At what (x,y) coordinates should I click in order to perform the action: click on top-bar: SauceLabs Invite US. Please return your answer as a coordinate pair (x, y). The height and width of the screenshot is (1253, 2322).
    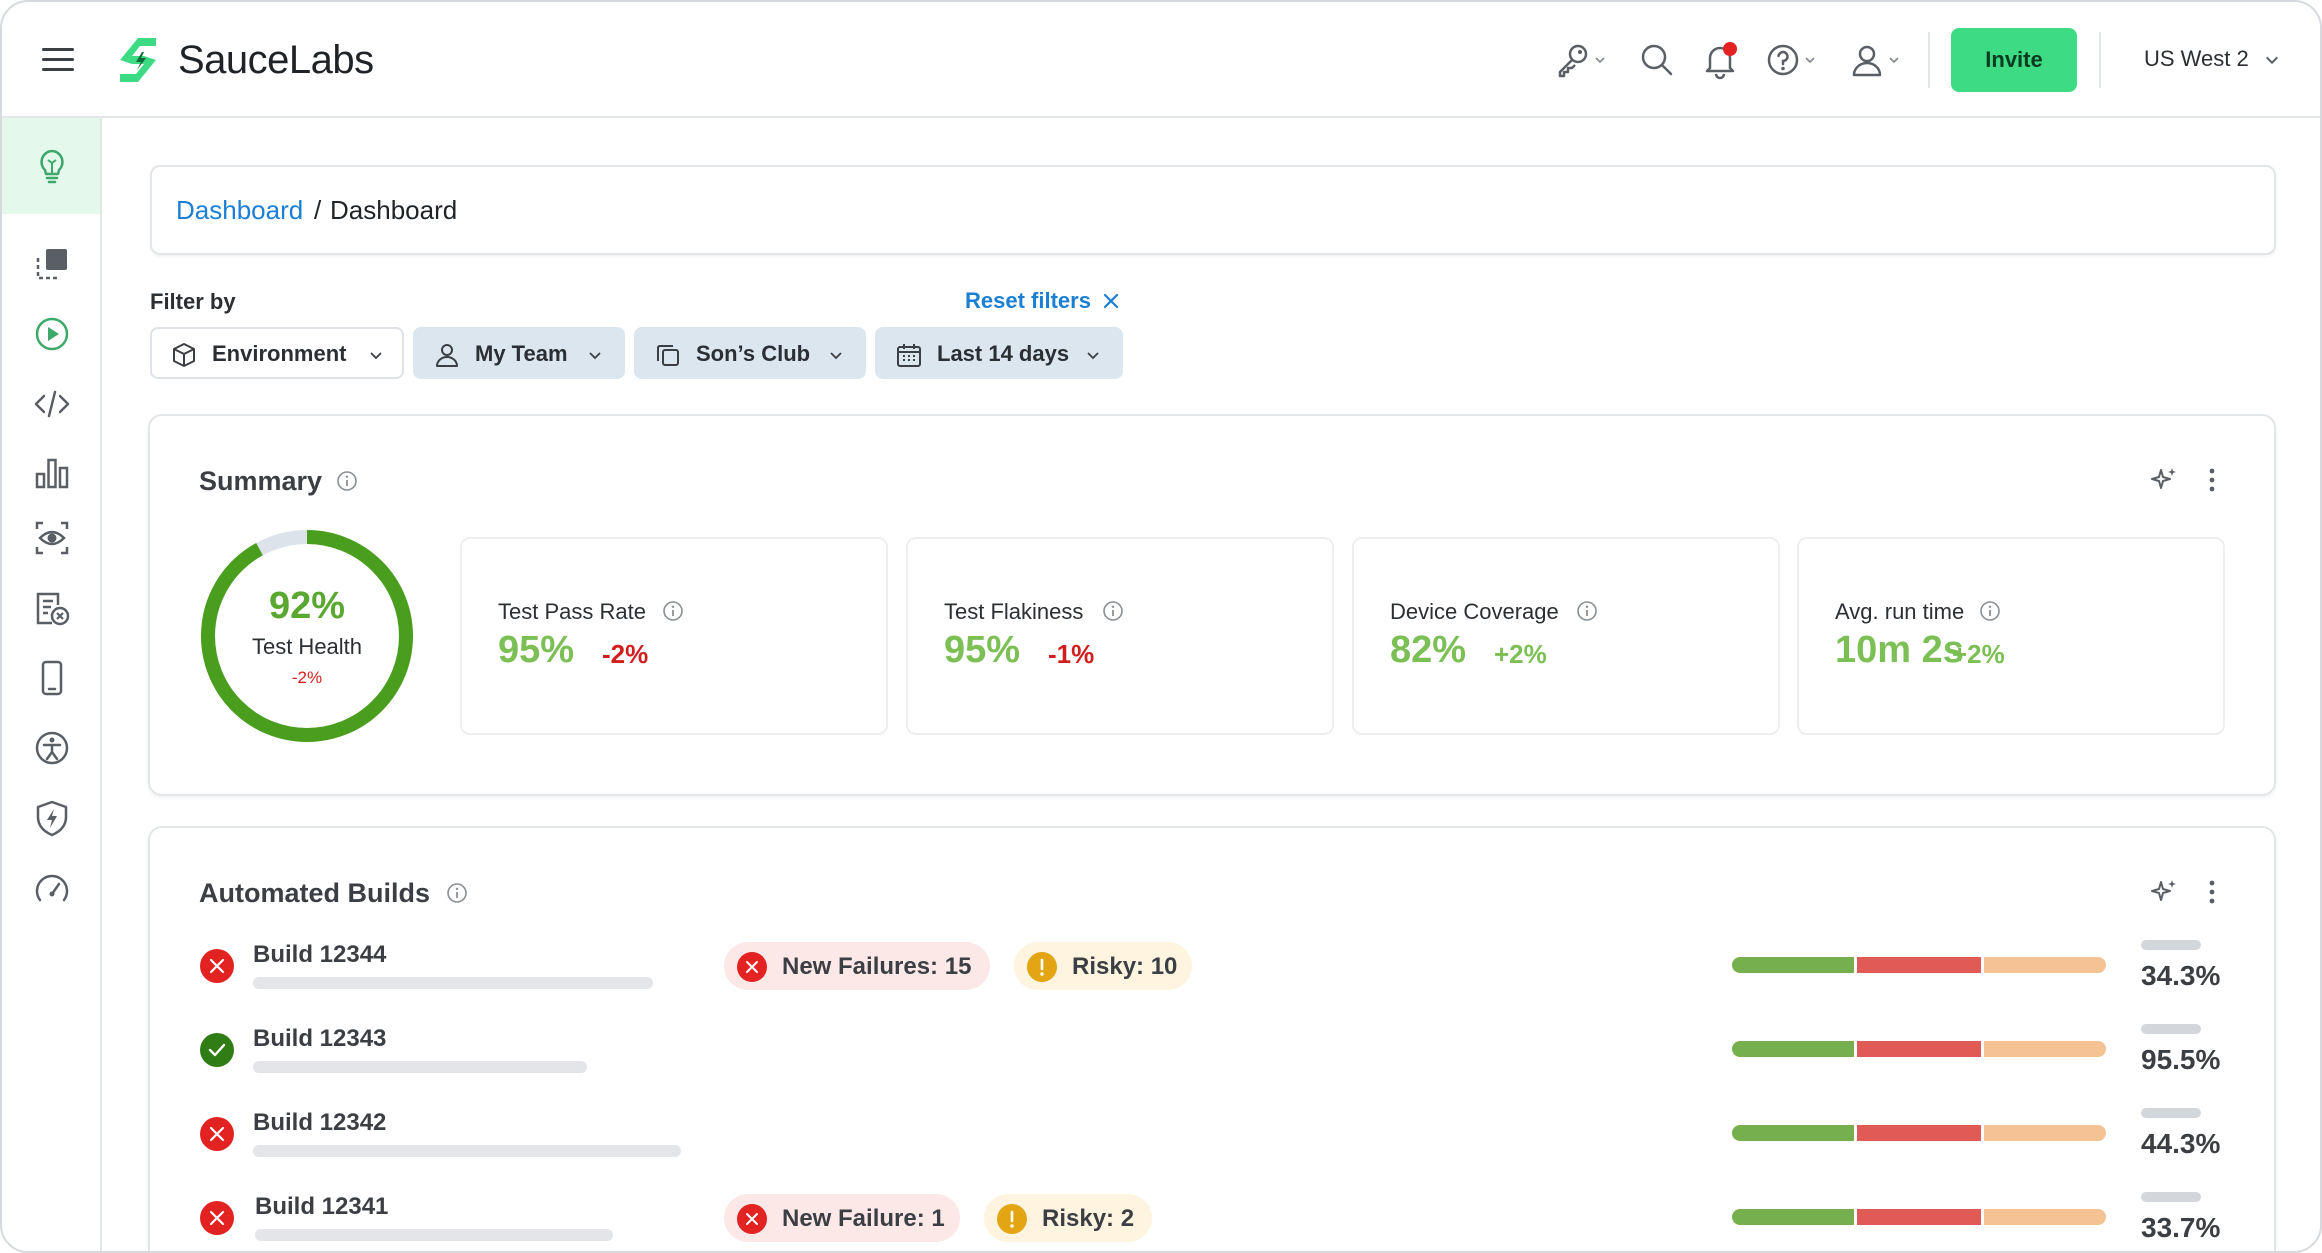
    Looking at the image, I should click on (1161, 60).